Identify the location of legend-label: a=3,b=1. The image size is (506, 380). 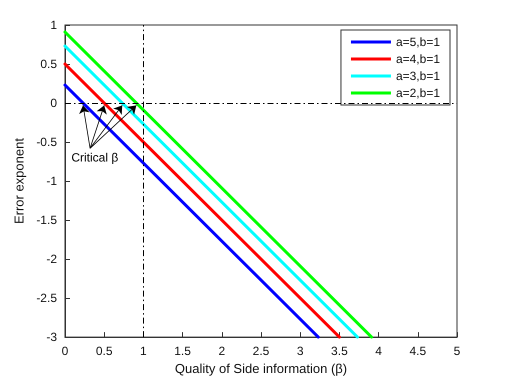
(418, 76).